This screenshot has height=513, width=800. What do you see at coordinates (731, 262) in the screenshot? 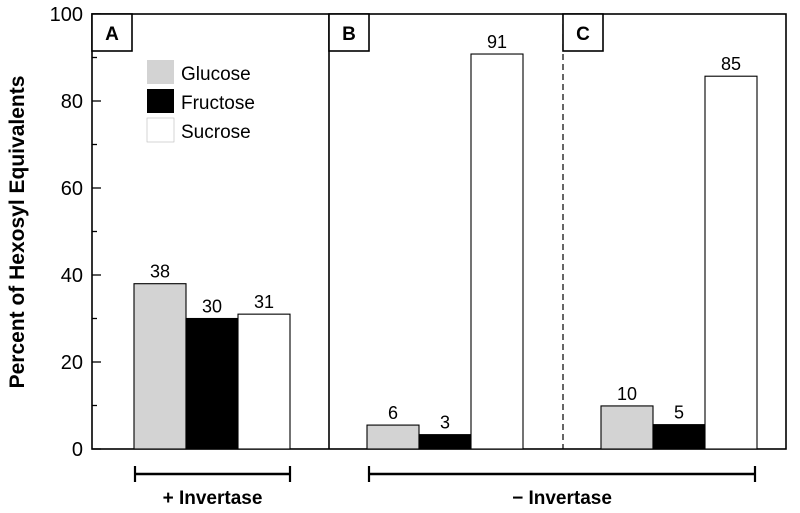
I see `bar-c-sucrose` at bounding box center [731, 262].